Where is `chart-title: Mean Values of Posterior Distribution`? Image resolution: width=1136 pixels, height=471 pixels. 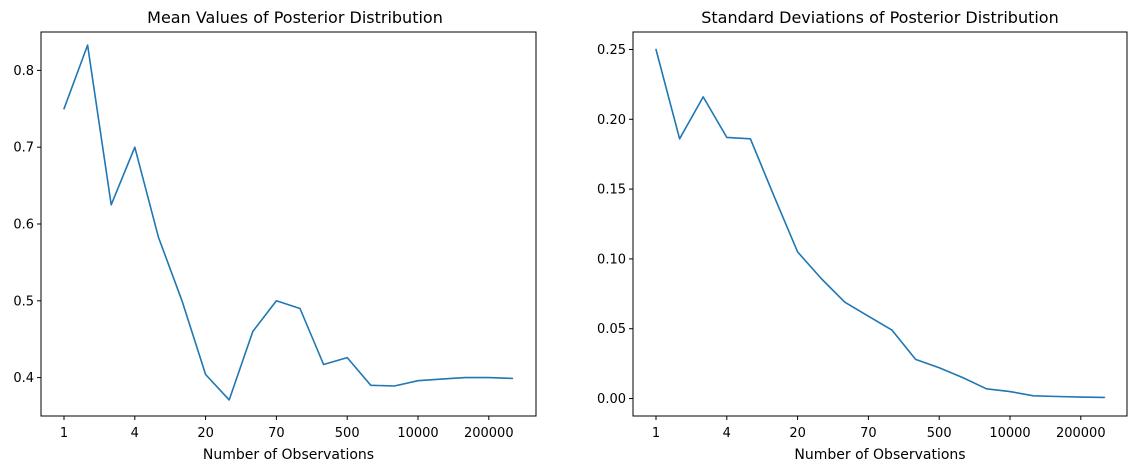
chart-title: Mean Values of Posterior Distribution is located at coordinates (295, 17).